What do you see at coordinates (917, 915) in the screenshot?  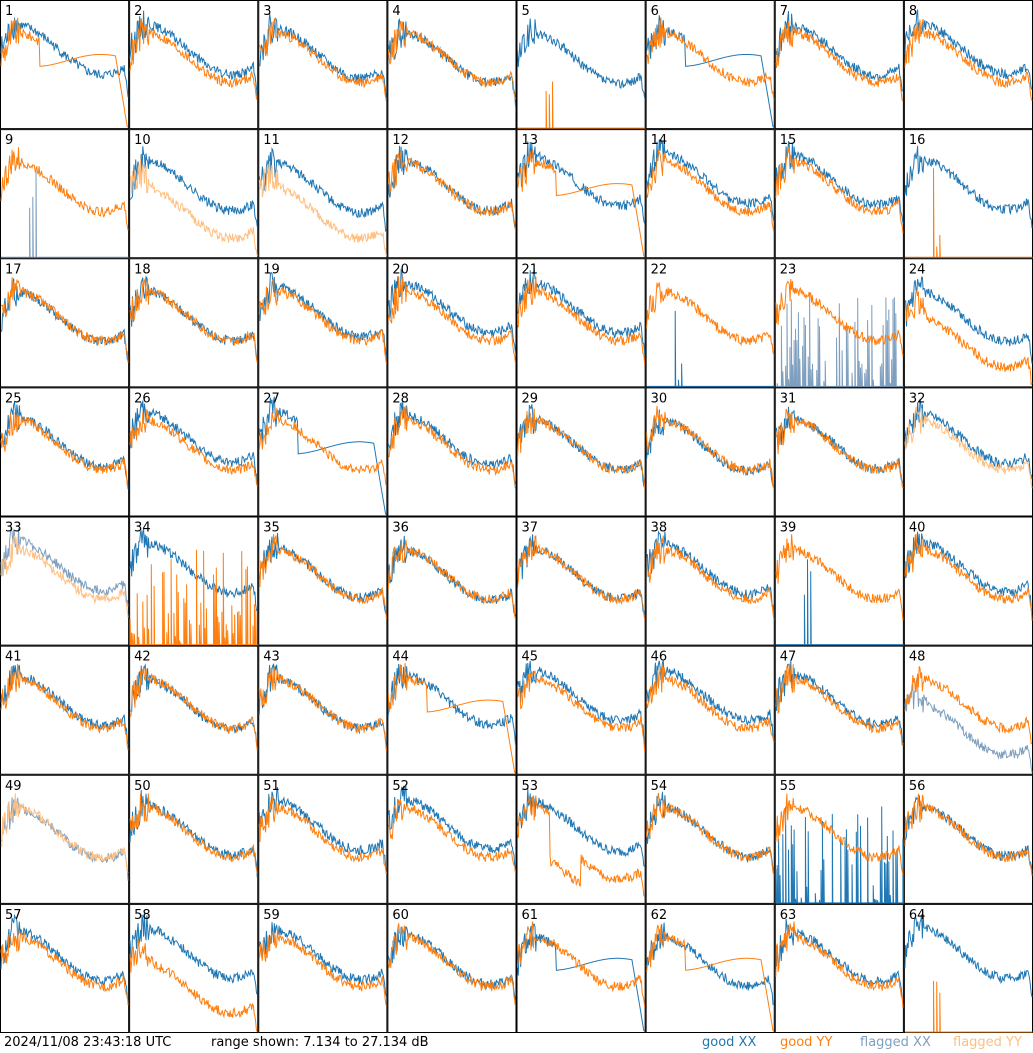 I see `panel-label: 64` at bounding box center [917, 915].